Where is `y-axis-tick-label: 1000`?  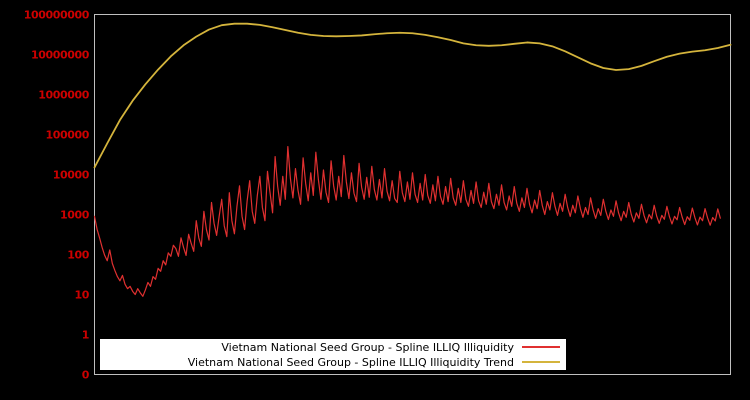
y-axis-tick-label: 1000 is located at coordinates (74, 214).